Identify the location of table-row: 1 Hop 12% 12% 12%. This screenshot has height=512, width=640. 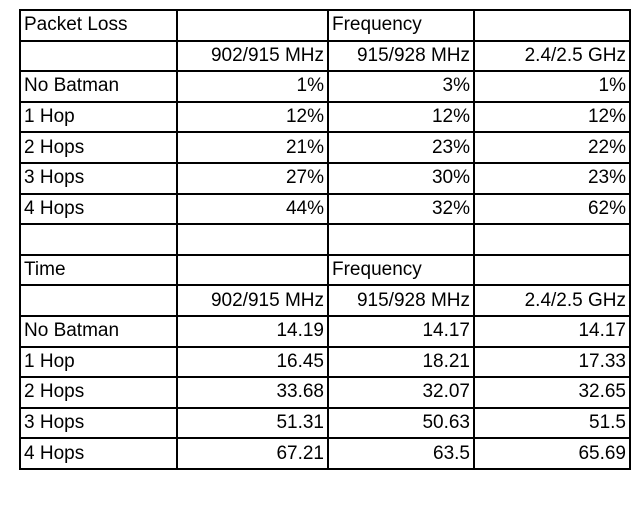
(325, 117).